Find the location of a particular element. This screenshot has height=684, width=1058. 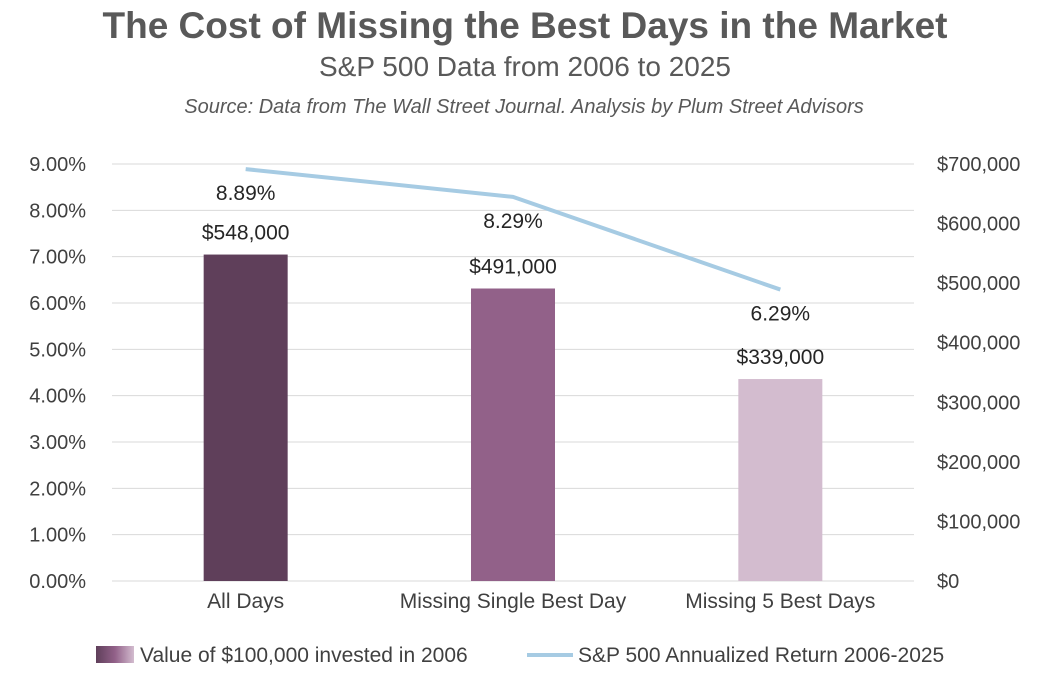

left-tick-label: 1.00% is located at coordinates (57, 536).